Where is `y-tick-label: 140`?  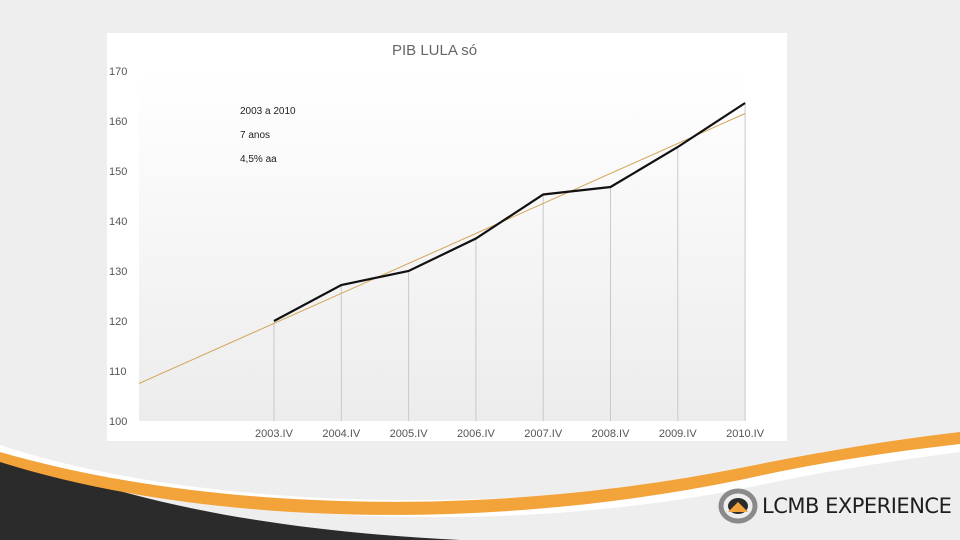
y-tick-label: 140 is located at coordinates (118, 222).